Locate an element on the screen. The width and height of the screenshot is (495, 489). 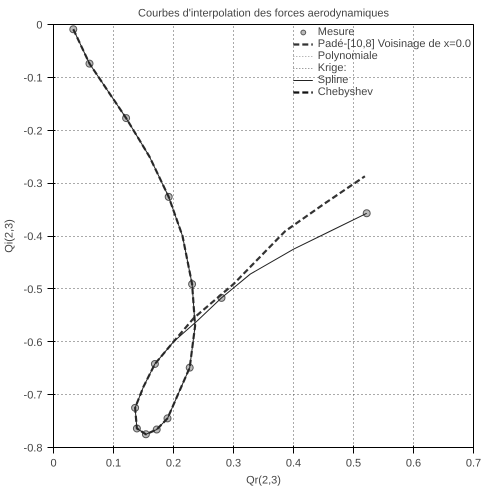
y-tick-label: -0.1 is located at coordinates (33, 78).